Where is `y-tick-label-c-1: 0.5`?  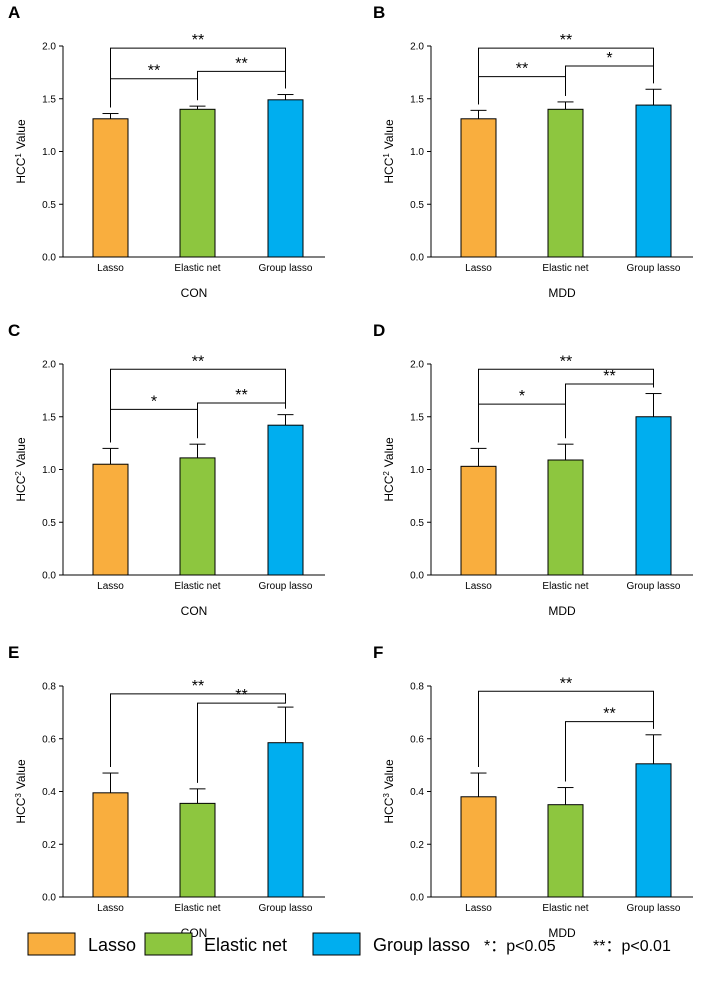 y-tick-label-c-1: 0.5 is located at coordinates (49, 523).